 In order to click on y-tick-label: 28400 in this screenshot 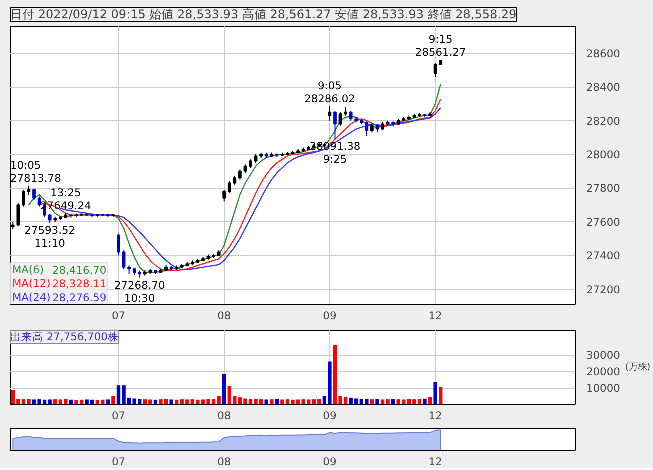, I will do `click(603, 87)`.